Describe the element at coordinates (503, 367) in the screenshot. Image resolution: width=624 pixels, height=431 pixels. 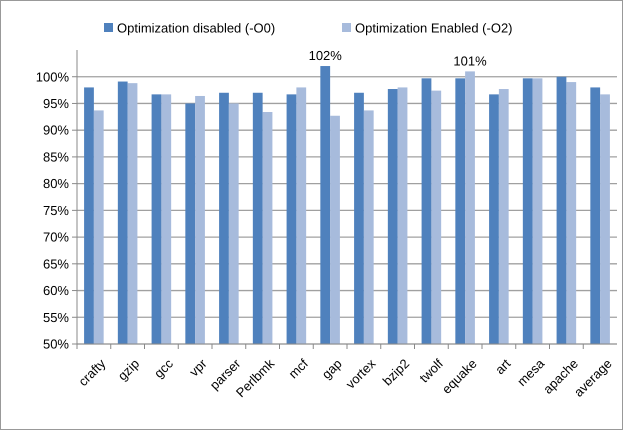
I see `x-tick-label: art` at that location.